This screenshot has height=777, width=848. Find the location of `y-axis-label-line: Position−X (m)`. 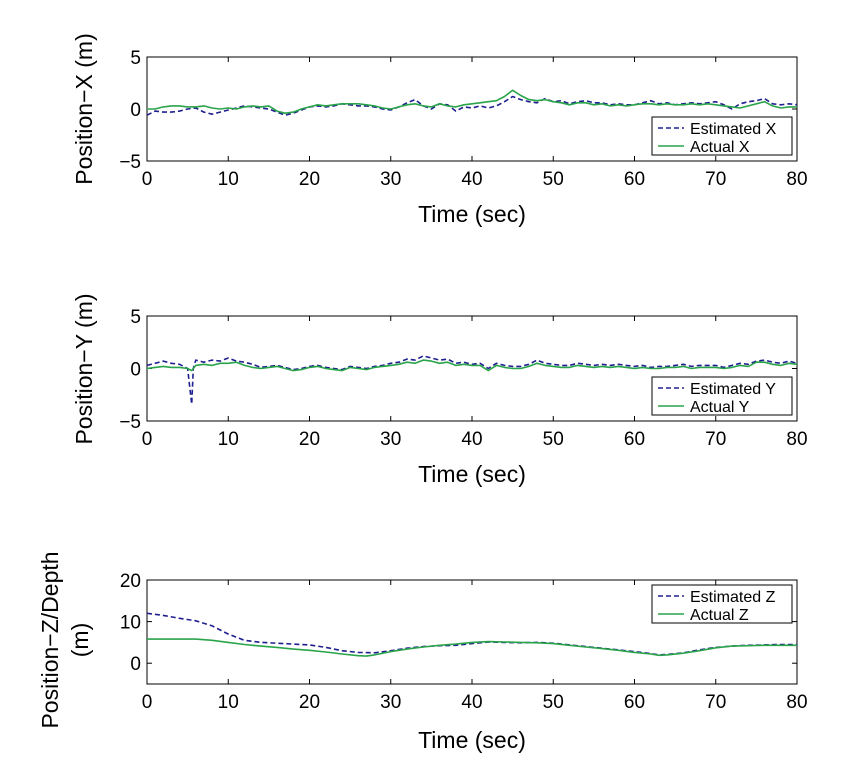

y-axis-label-line: Position−X (m) is located at coordinates (84, 108).